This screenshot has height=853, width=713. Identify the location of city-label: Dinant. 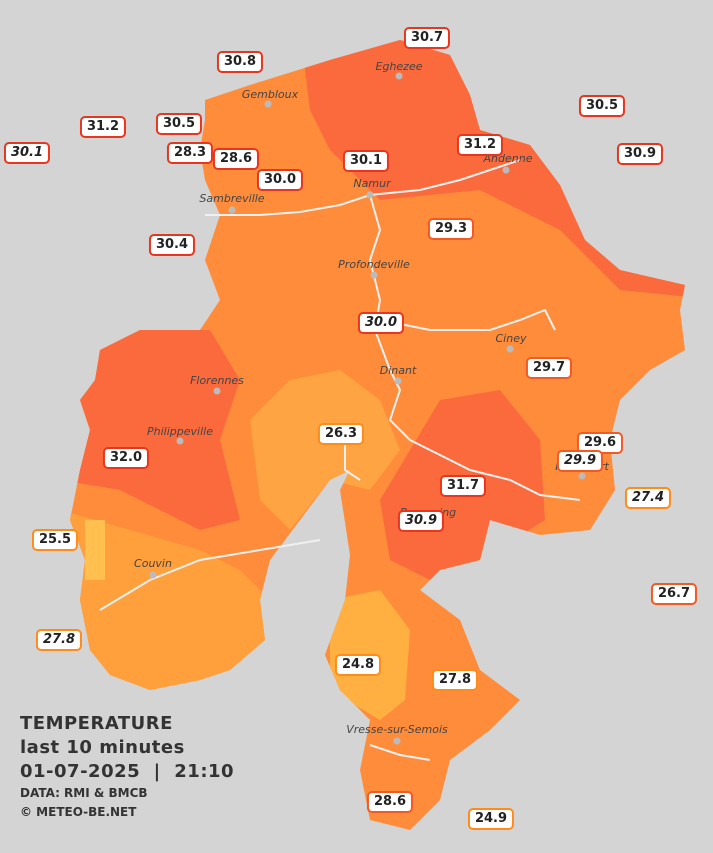
(398, 370).